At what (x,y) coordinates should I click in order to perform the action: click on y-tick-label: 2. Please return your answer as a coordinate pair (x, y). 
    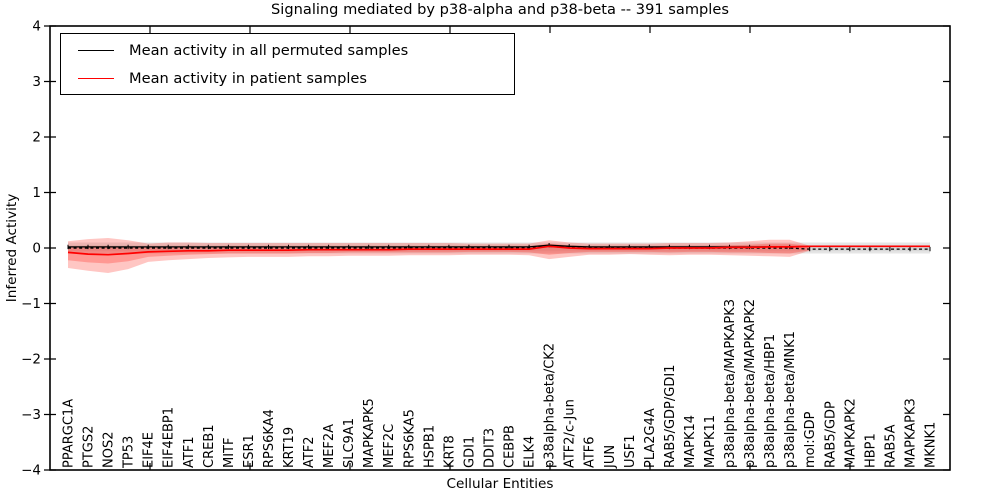
    Looking at the image, I should click on (36, 138).